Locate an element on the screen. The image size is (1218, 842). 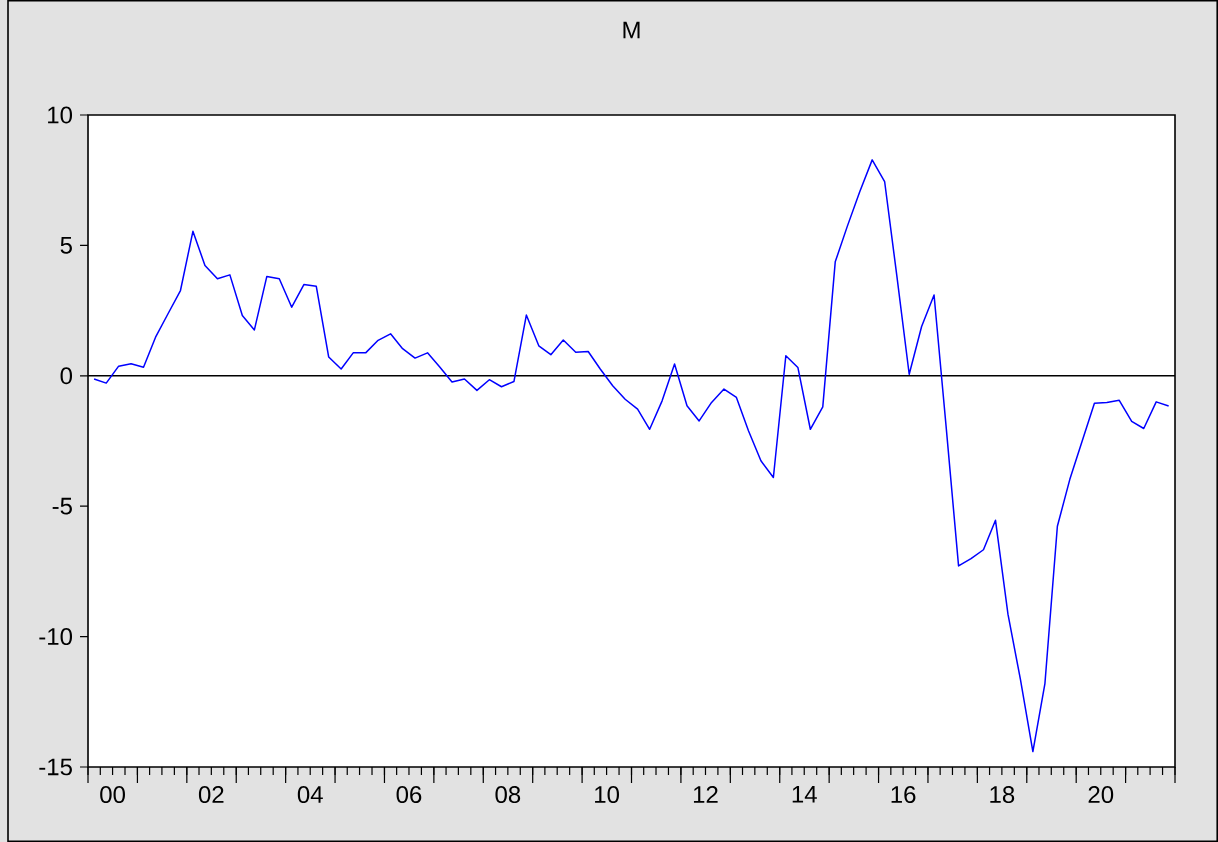
y-tick-label: -15 is located at coordinates (55, 767).